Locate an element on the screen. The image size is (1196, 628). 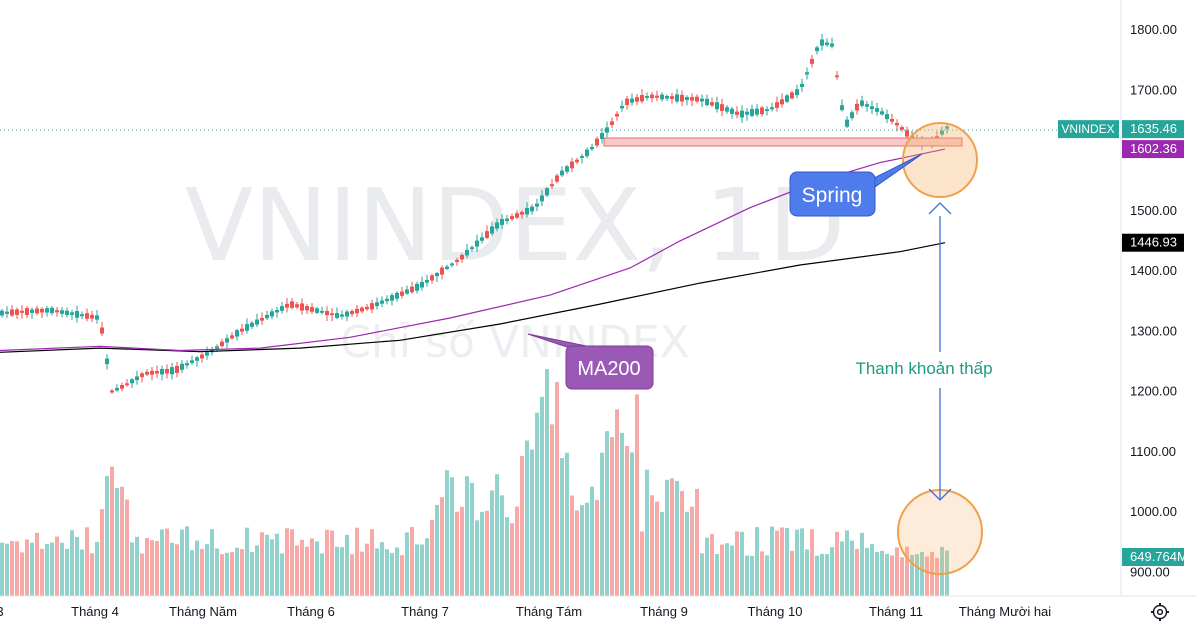
y-tick-label: 1800.00 is located at coordinates (1153, 29).